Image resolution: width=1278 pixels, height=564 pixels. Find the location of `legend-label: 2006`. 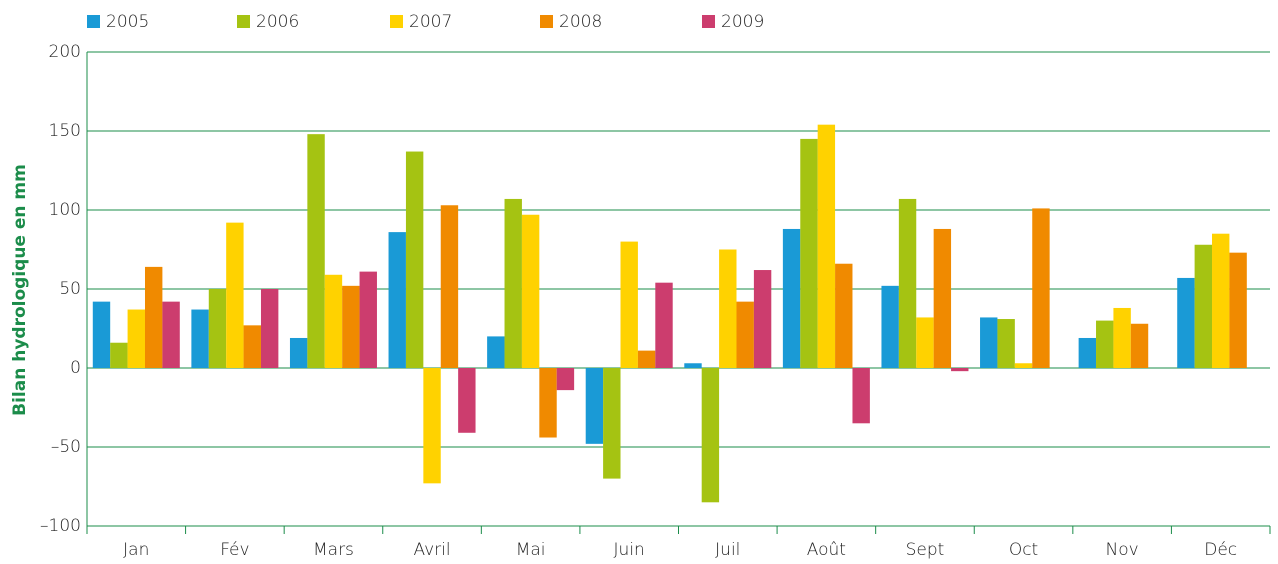

legend-label: 2006 is located at coordinates (277, 22).